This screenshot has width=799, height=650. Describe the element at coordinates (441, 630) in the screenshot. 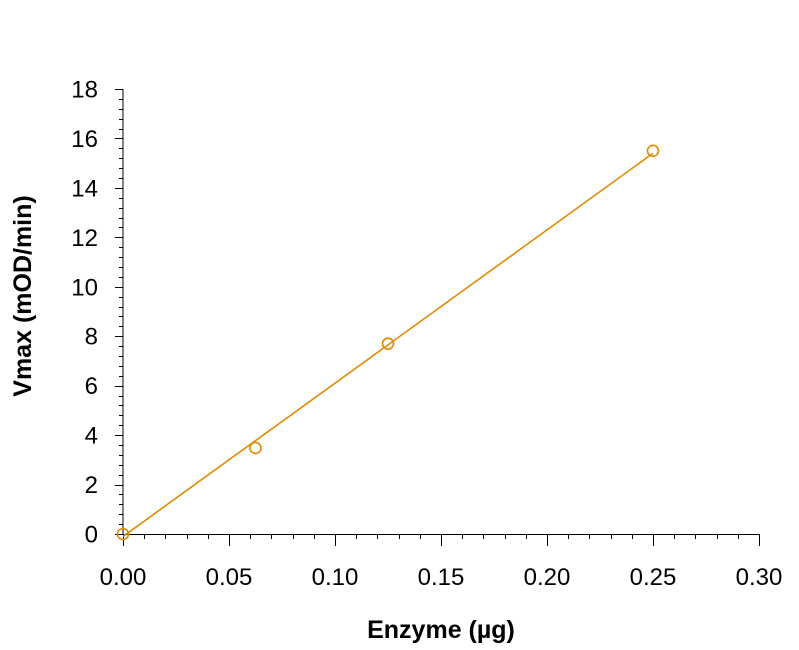

I see `x-axis-title: Enzyme (µg)` at that location.